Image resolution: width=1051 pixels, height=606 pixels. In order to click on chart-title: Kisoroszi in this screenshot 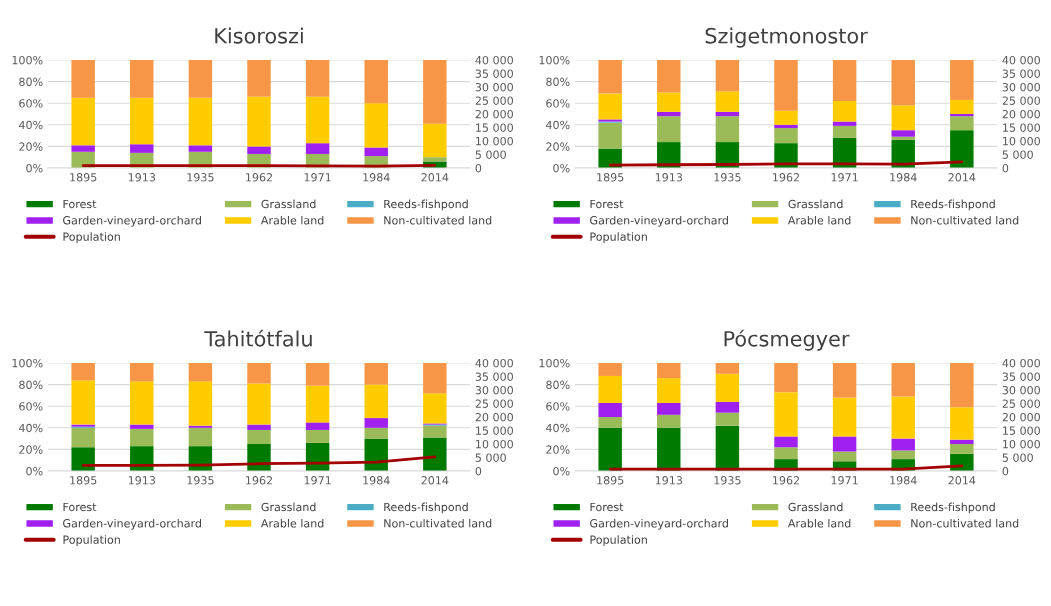, I will do `click(259, 35)`.